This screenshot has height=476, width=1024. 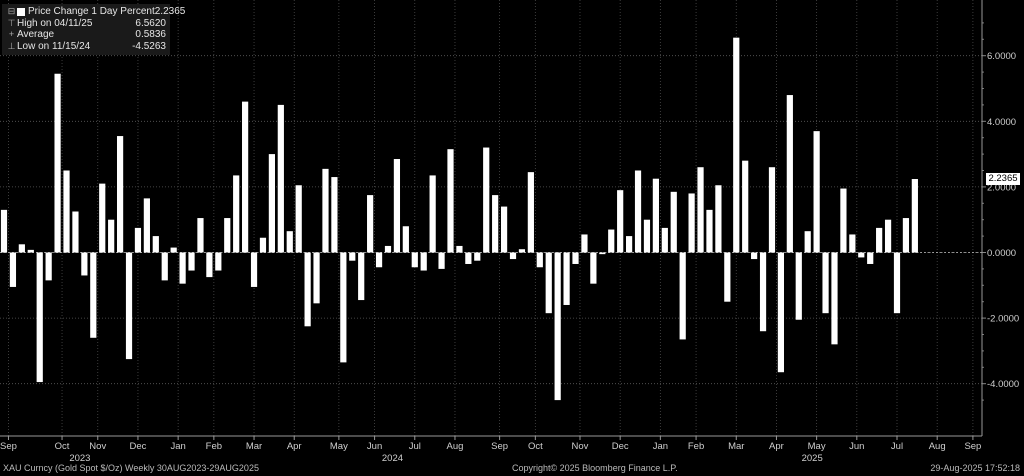 I want to click on year-label: 2023, so click(x=79, y=458).